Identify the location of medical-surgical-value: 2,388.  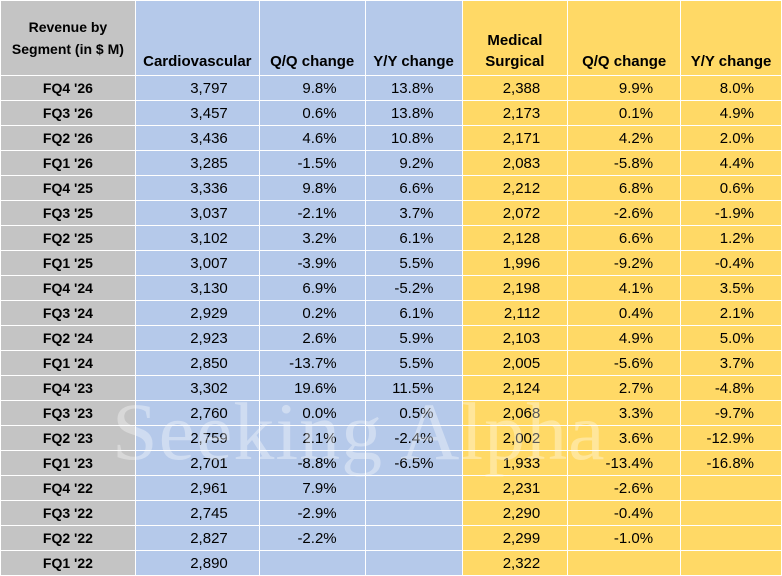
(515, 88).